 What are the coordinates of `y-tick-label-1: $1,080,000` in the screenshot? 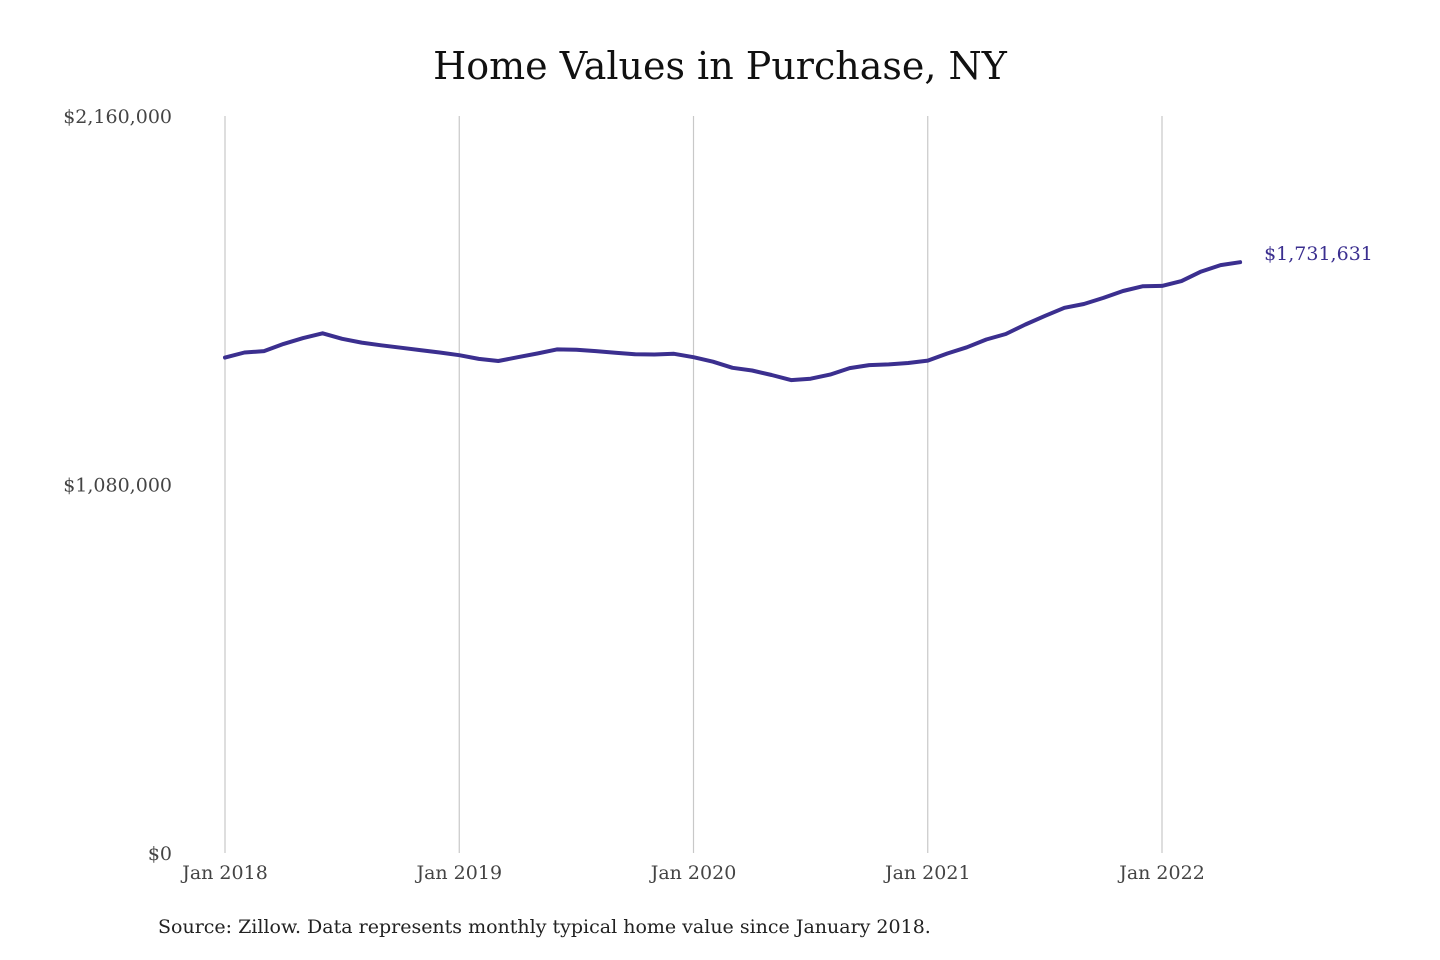 It's located at (117, 486).